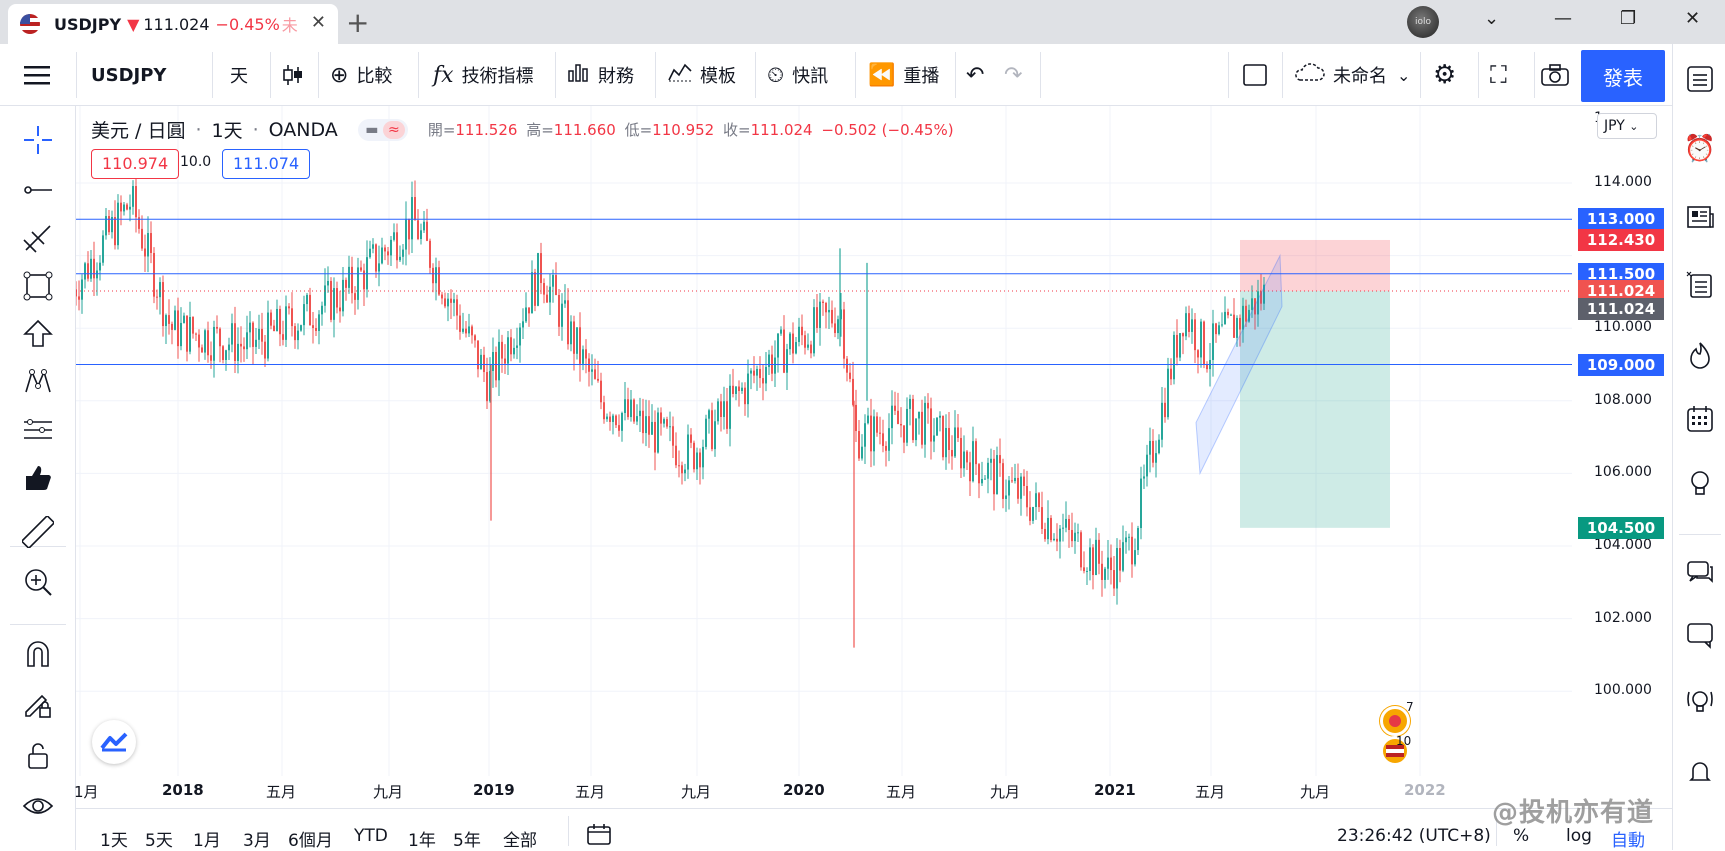 The width and height of the screenshot is (1725, 851). I want to click on symbol-search-button: USDJPY, so click(129, 75).